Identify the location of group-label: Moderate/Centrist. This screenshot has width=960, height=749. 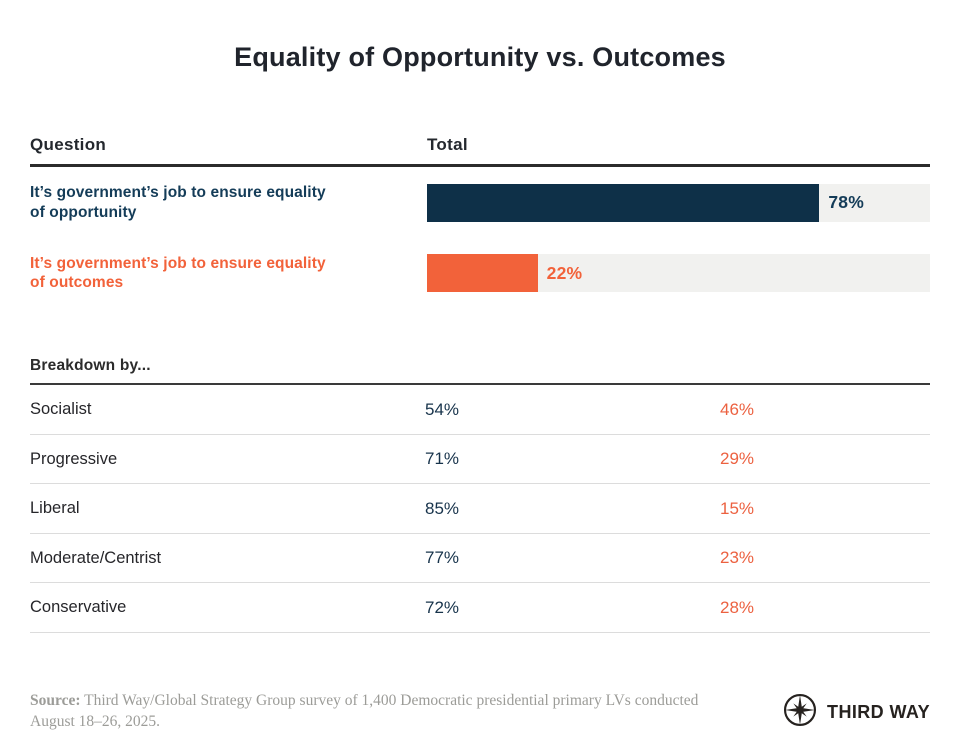
(96, 557).